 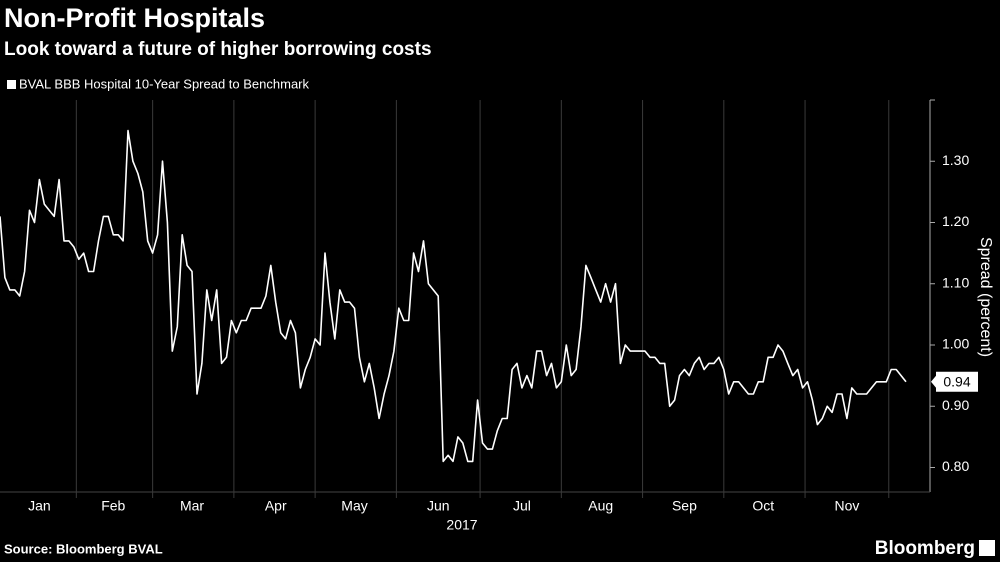 What do you see at coordinates (276, 506) in the screenshot?
I see `x-tick-label: Apr` at bounding box center [276, 506].